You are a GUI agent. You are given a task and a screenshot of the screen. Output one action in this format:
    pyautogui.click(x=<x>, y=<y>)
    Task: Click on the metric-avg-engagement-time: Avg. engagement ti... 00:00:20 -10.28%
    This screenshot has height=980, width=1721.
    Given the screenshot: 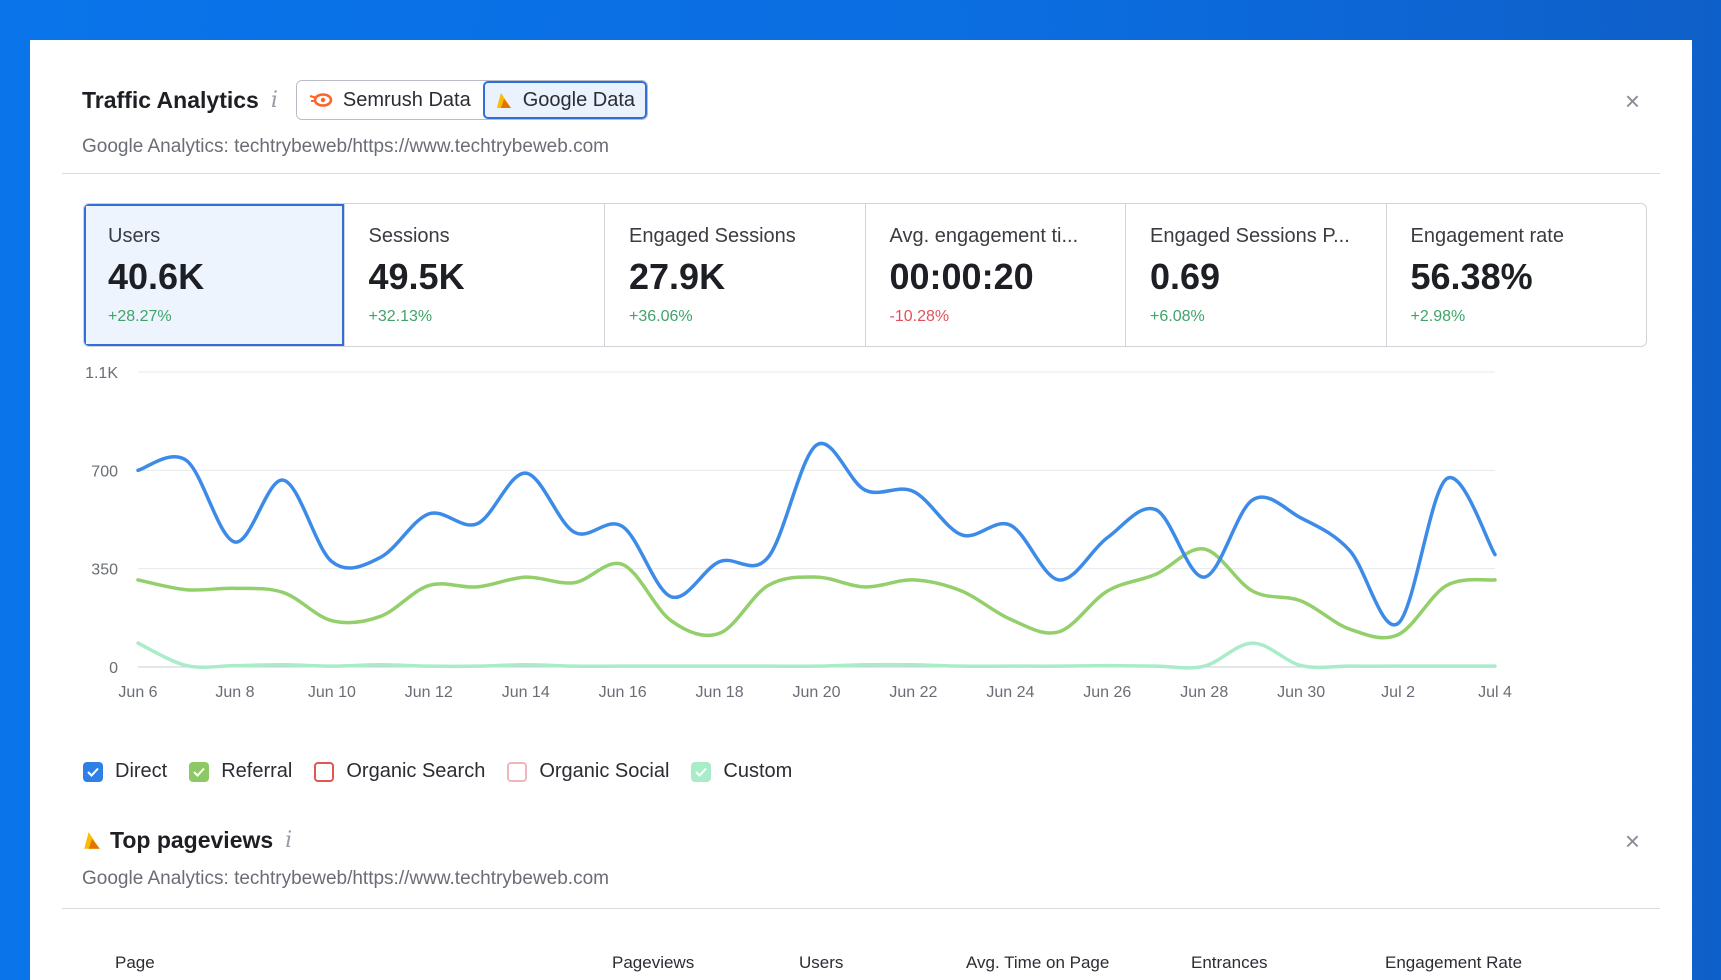 What is the action you would take?
    pyautogui.click(x=995, y=275)
    